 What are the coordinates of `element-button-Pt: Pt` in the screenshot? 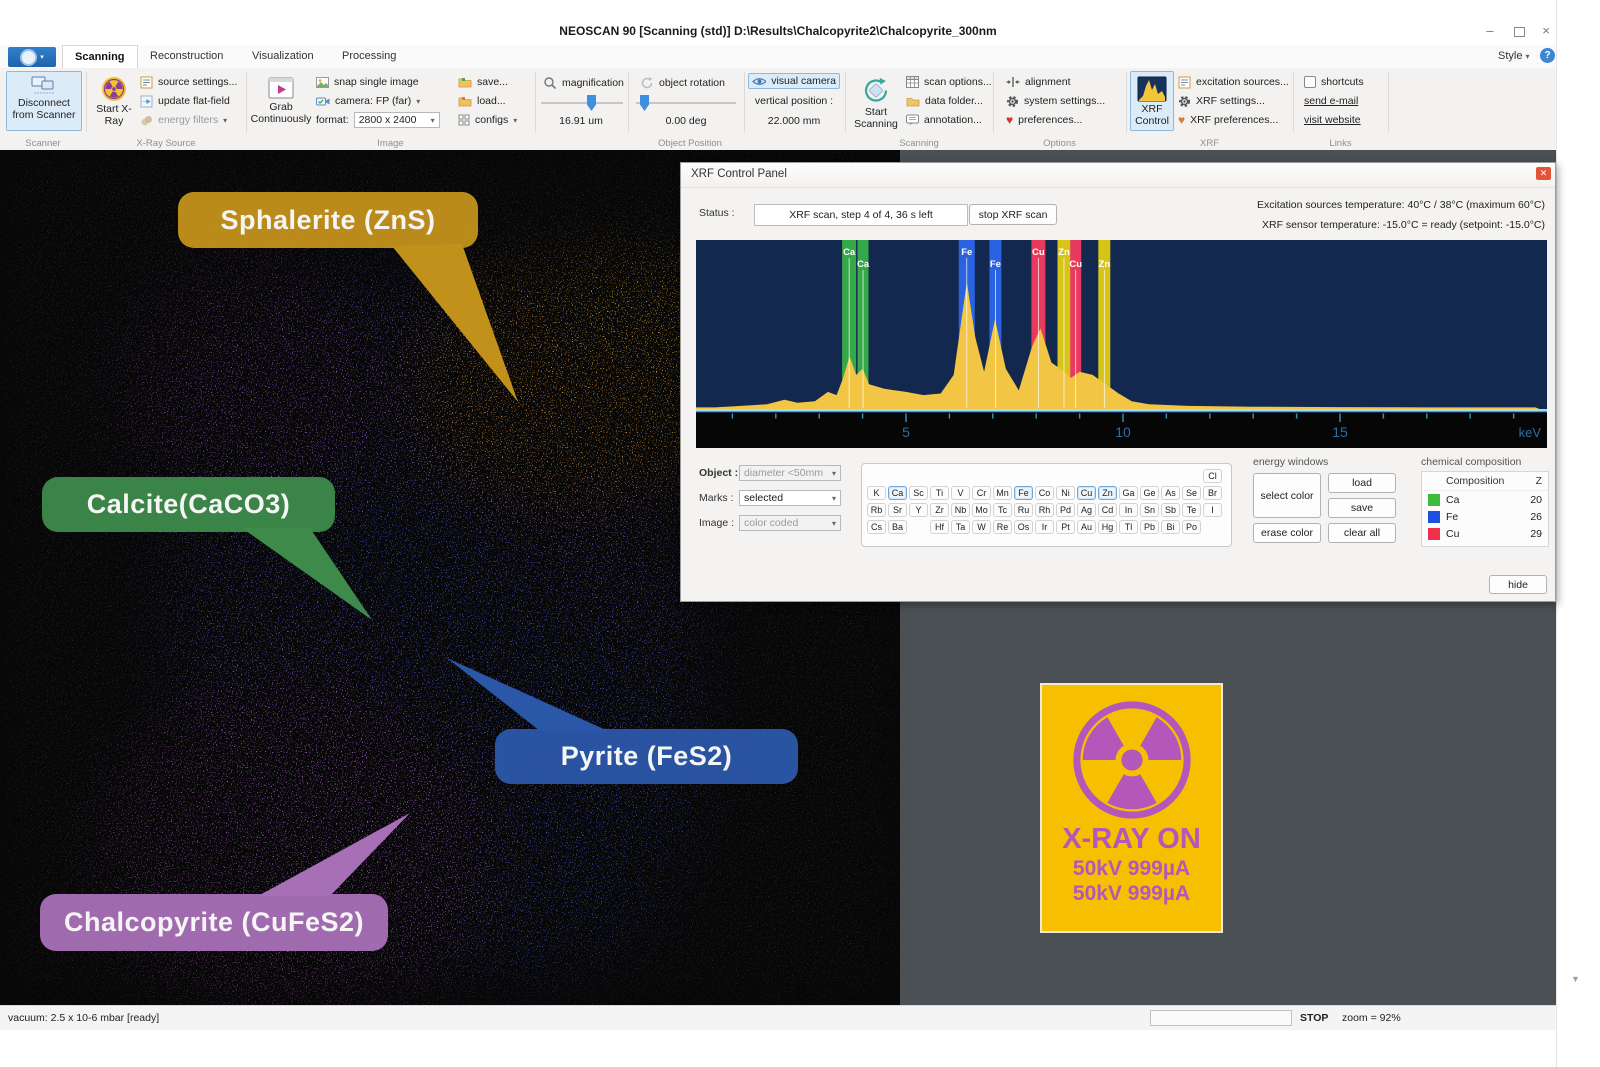 It's located at (1065, 527).